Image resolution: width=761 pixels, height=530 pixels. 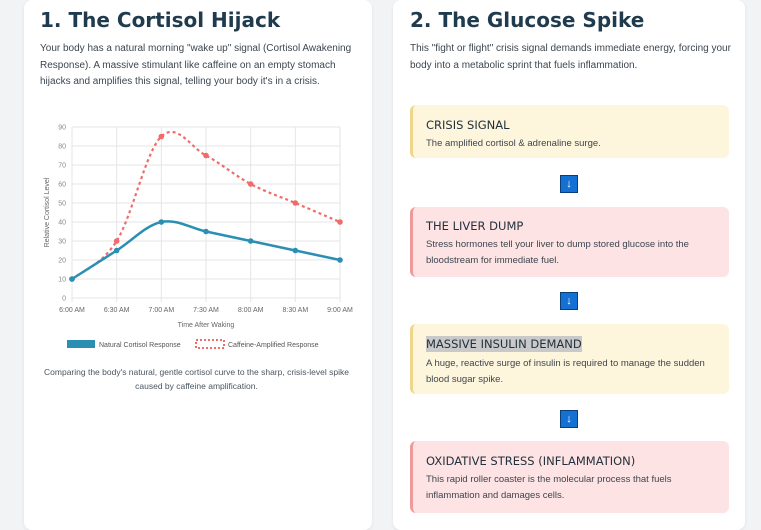 I want to click on legend-swatch-natural, so click(x=81, y=344).